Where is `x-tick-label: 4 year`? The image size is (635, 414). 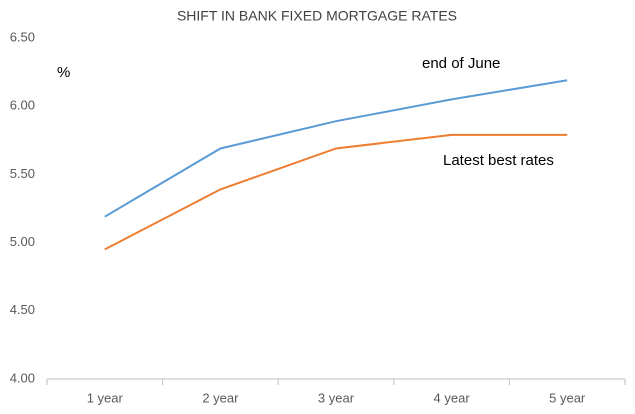 x-tick-label: 4 year is located at coordinates (452, 397).